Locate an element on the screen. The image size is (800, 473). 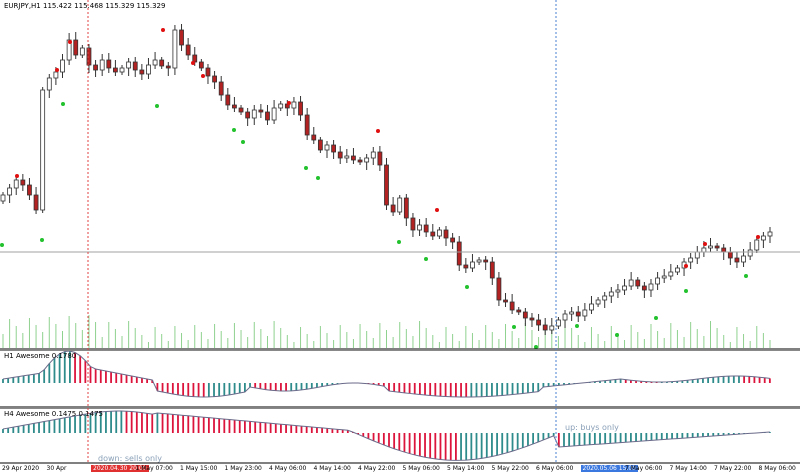
time-label: 7 May 06:00 is located at coordinates (644, 468).